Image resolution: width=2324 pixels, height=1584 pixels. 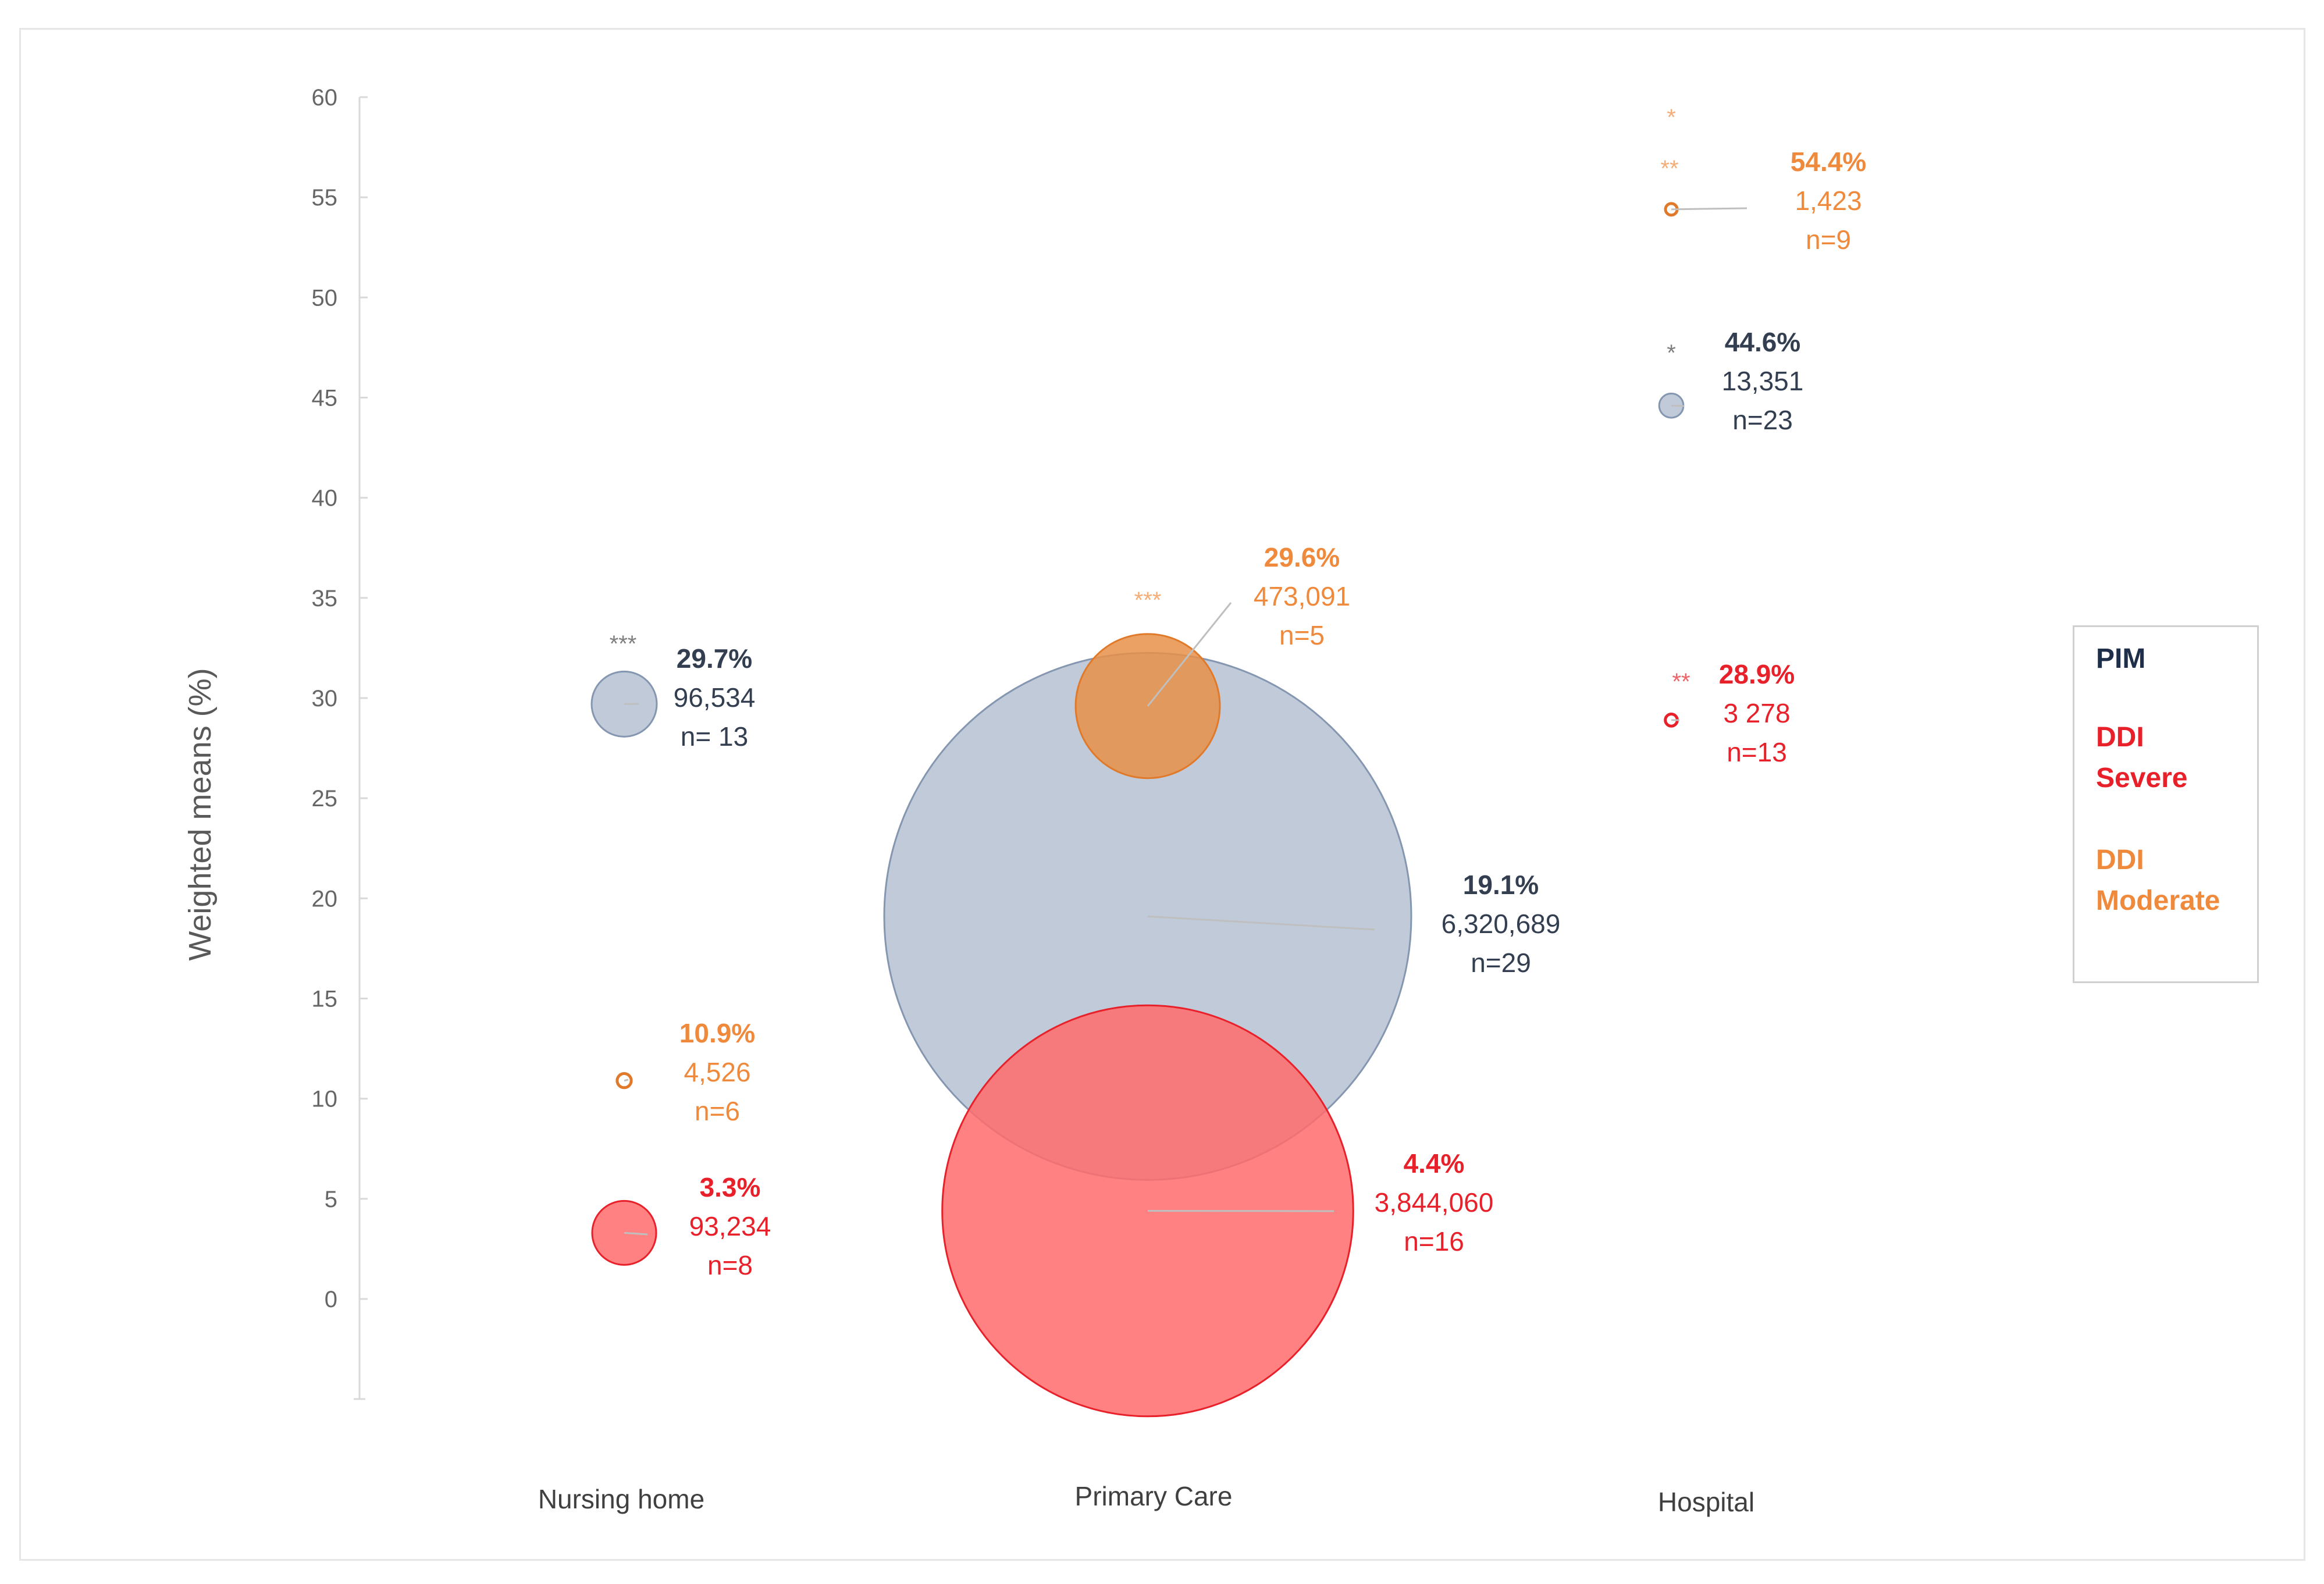 What do you see at coordinates (2166, 804) in the screenshot?
I see `legend: PIM DDI Severe DDI Moderate` at bounding box center [2166, 804].